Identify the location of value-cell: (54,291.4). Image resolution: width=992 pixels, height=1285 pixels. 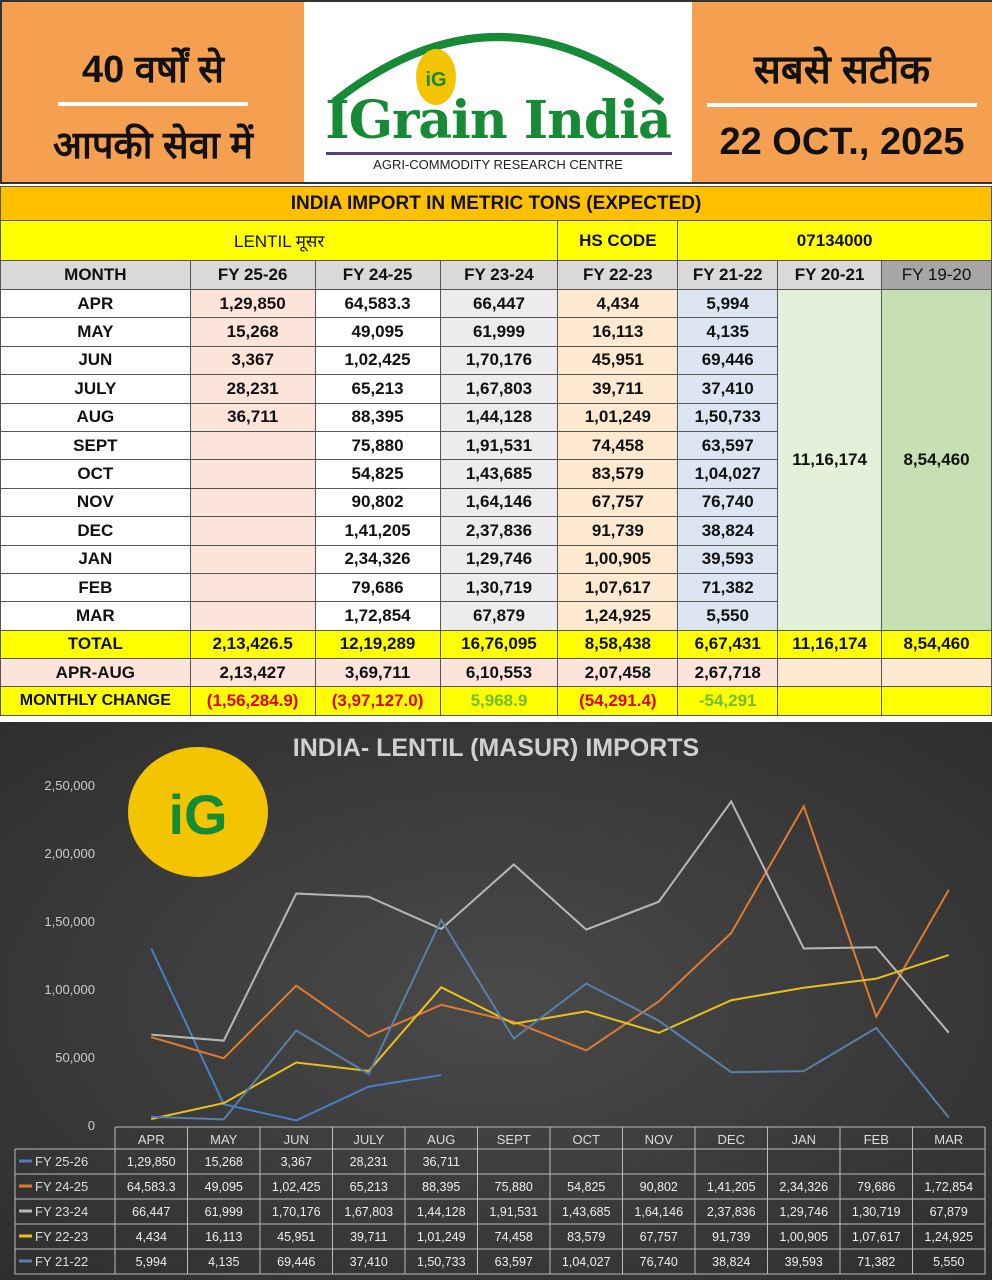
(618, 701).